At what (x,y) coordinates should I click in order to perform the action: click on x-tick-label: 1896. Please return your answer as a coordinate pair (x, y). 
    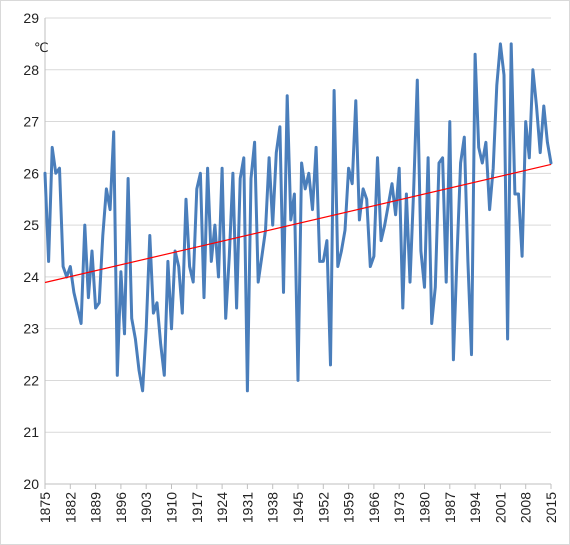
    Looking at the image, I should click on (121, 507).